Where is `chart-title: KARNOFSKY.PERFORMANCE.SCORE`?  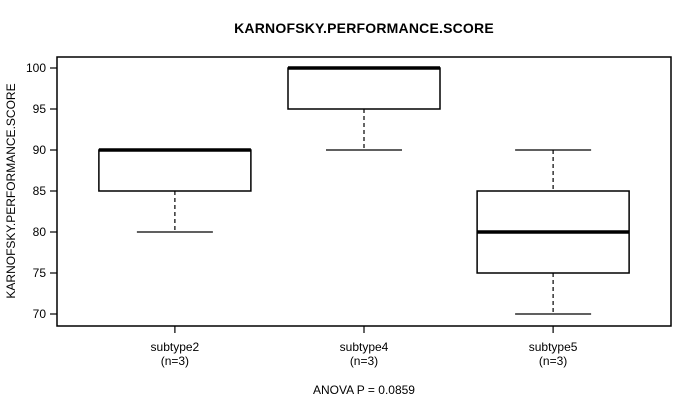
chart-title: KARNOFSKY.PERFORMANCE.SCORE is located at coordinates (364, 28).